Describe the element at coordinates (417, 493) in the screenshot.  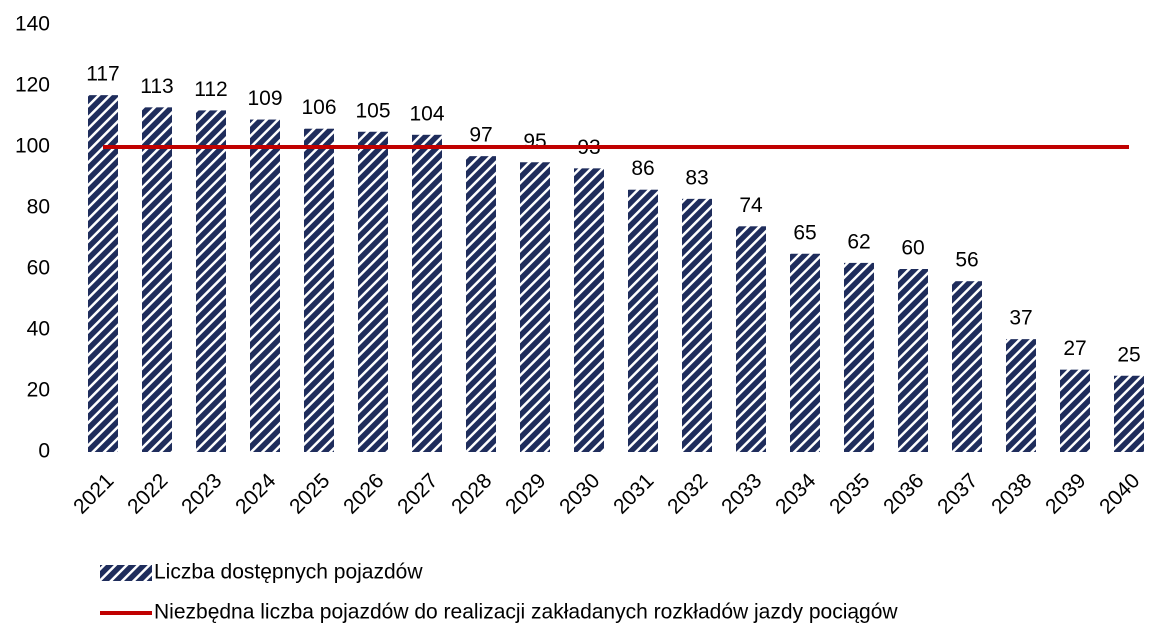
I see `x-tick-label: 2027` at that location.